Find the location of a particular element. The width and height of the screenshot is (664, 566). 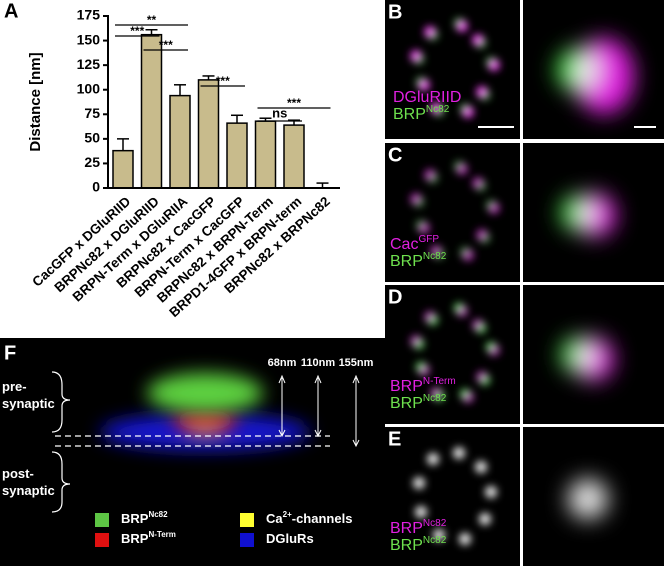

channel-label: DGluRIID is located at coordinates (427, 97).